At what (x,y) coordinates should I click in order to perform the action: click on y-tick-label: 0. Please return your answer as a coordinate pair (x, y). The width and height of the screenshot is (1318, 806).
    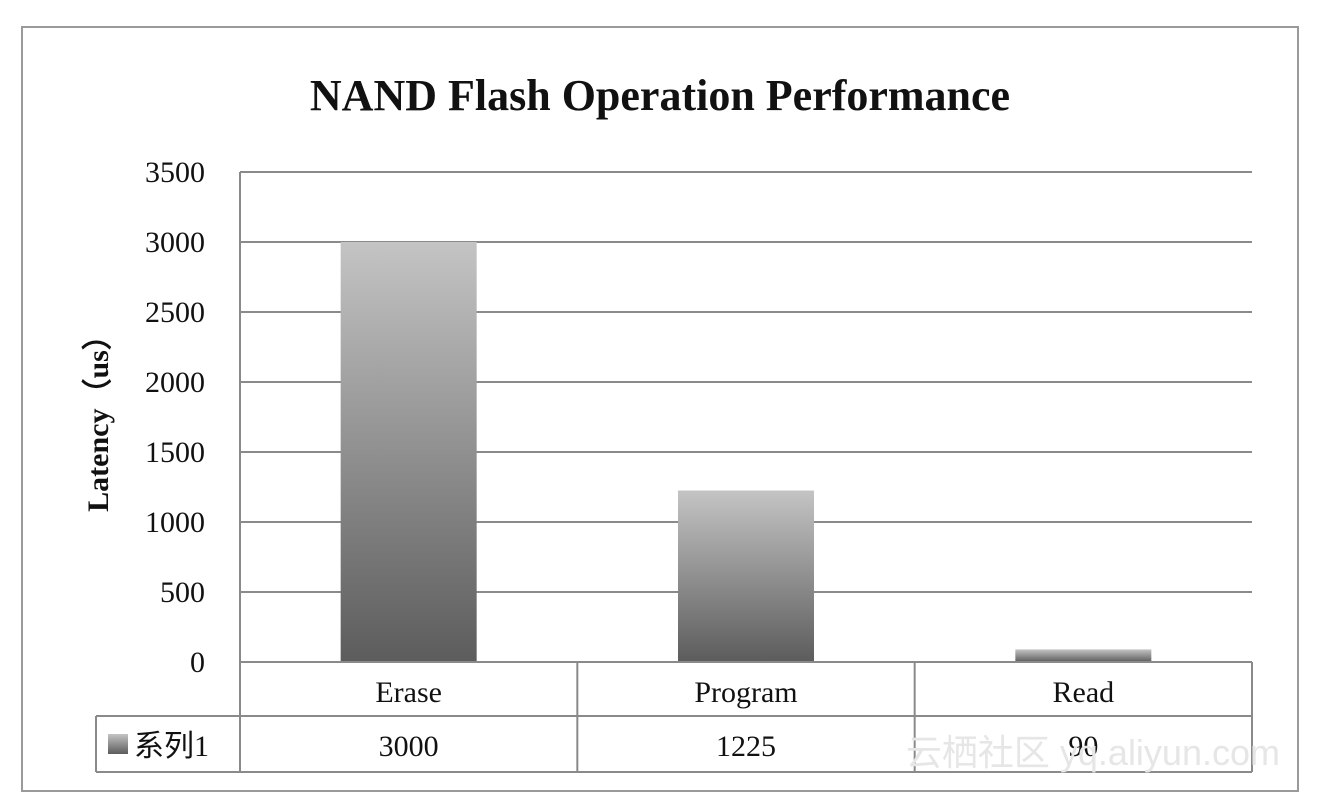
    Looking at the image, I should click on (197, 662).